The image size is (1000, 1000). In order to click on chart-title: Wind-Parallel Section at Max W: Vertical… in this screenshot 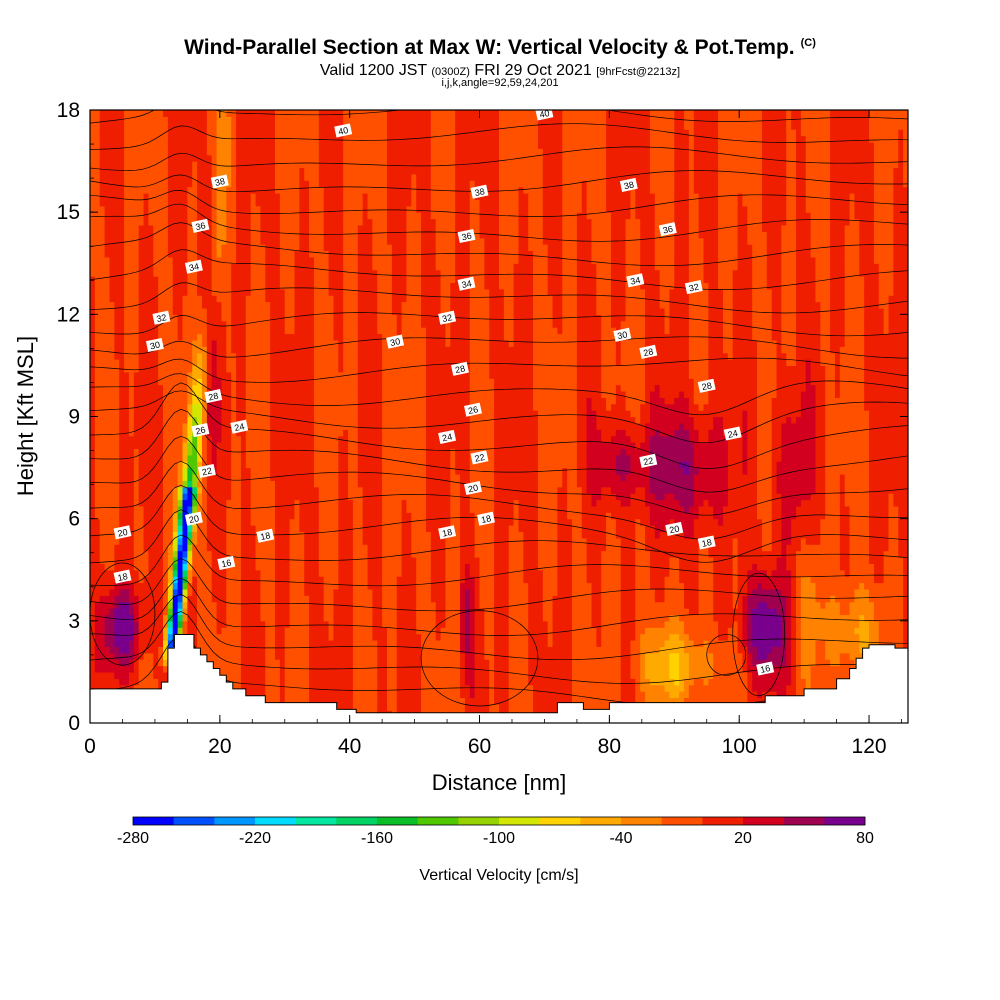, I will do `click(500, 47)`.